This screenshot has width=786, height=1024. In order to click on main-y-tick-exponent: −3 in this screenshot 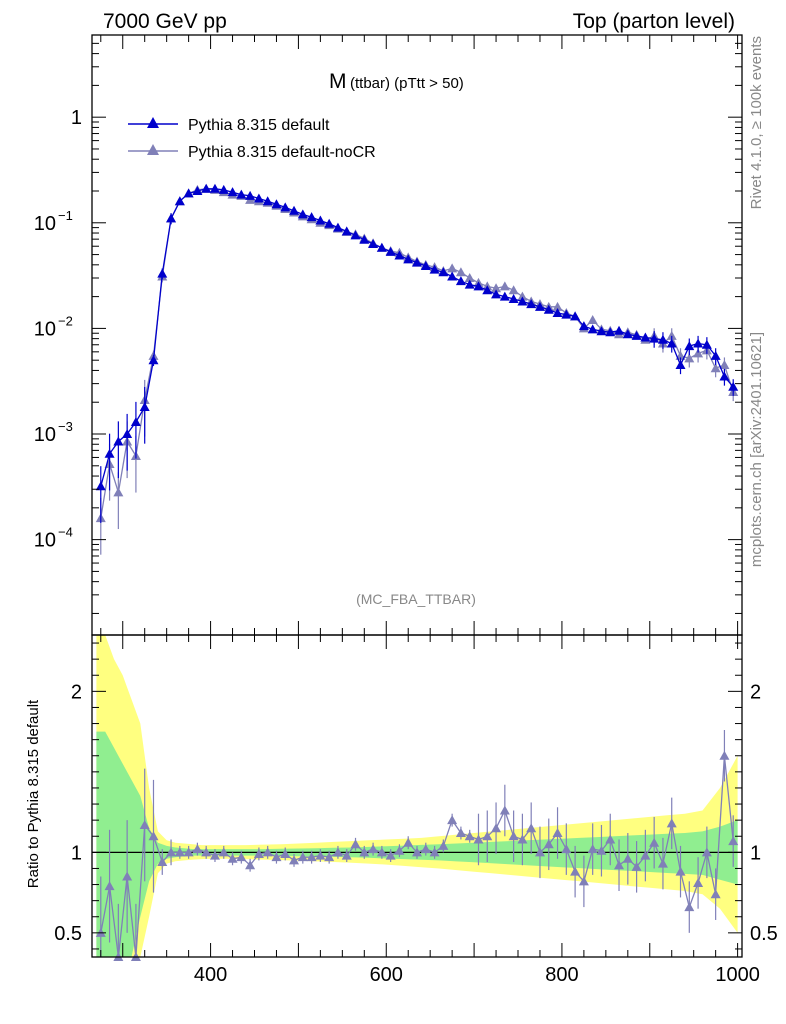, I will do `click(65, 426)`.